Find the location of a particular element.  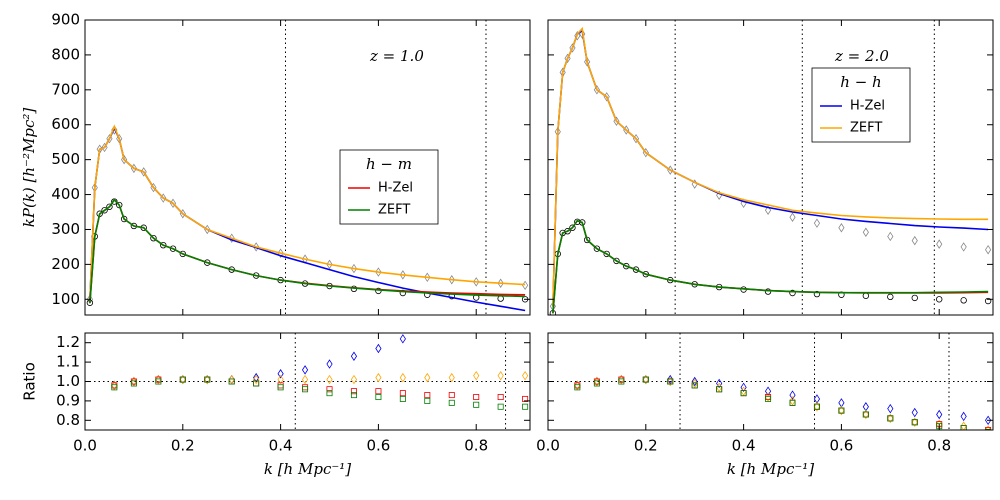

y-tick-label: 200 is located at coordinates (65, 264).